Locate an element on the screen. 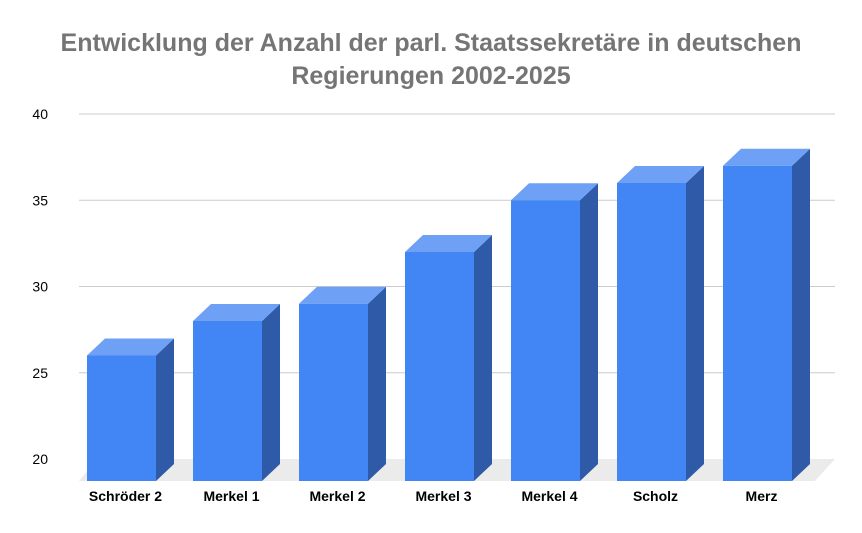  x-tick-label: Merkel 2 is located at coordinates (337, 496).